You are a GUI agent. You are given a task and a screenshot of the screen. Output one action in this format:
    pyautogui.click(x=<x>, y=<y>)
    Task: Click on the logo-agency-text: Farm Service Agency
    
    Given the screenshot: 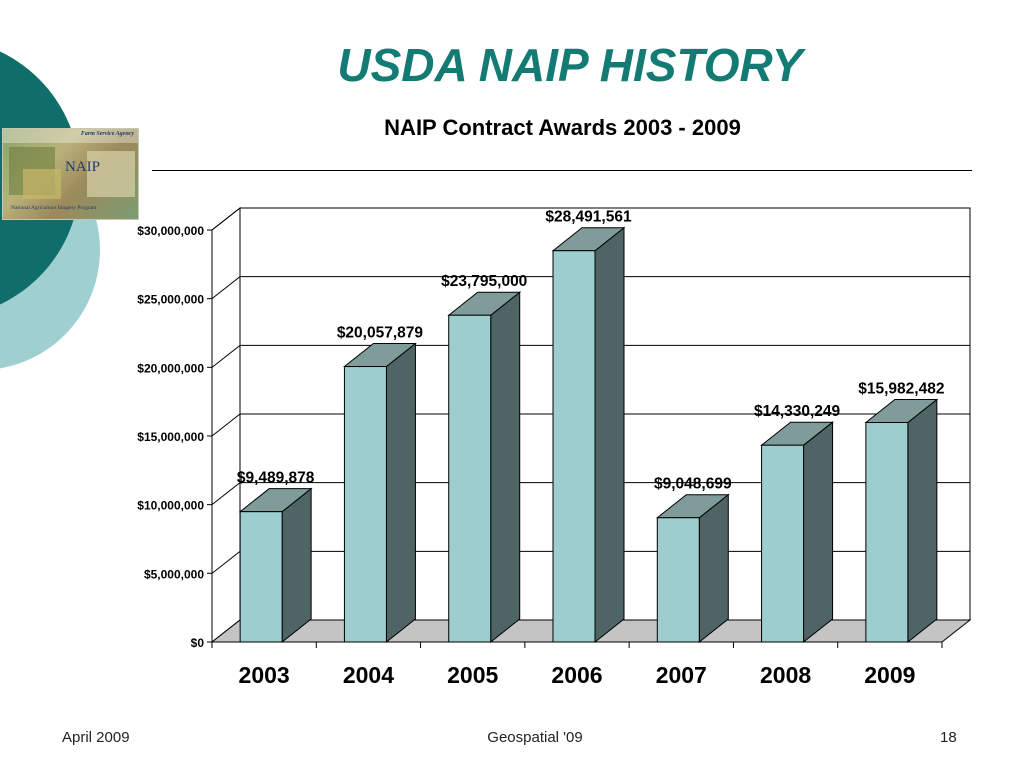 What is the action you would take?
    pyautogui.click(x=107, y=134)
    